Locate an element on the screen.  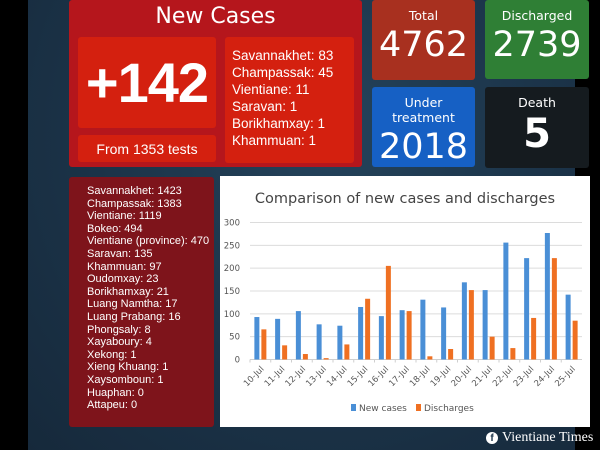
legend-label: New cases is located at coordinates (383, 409).